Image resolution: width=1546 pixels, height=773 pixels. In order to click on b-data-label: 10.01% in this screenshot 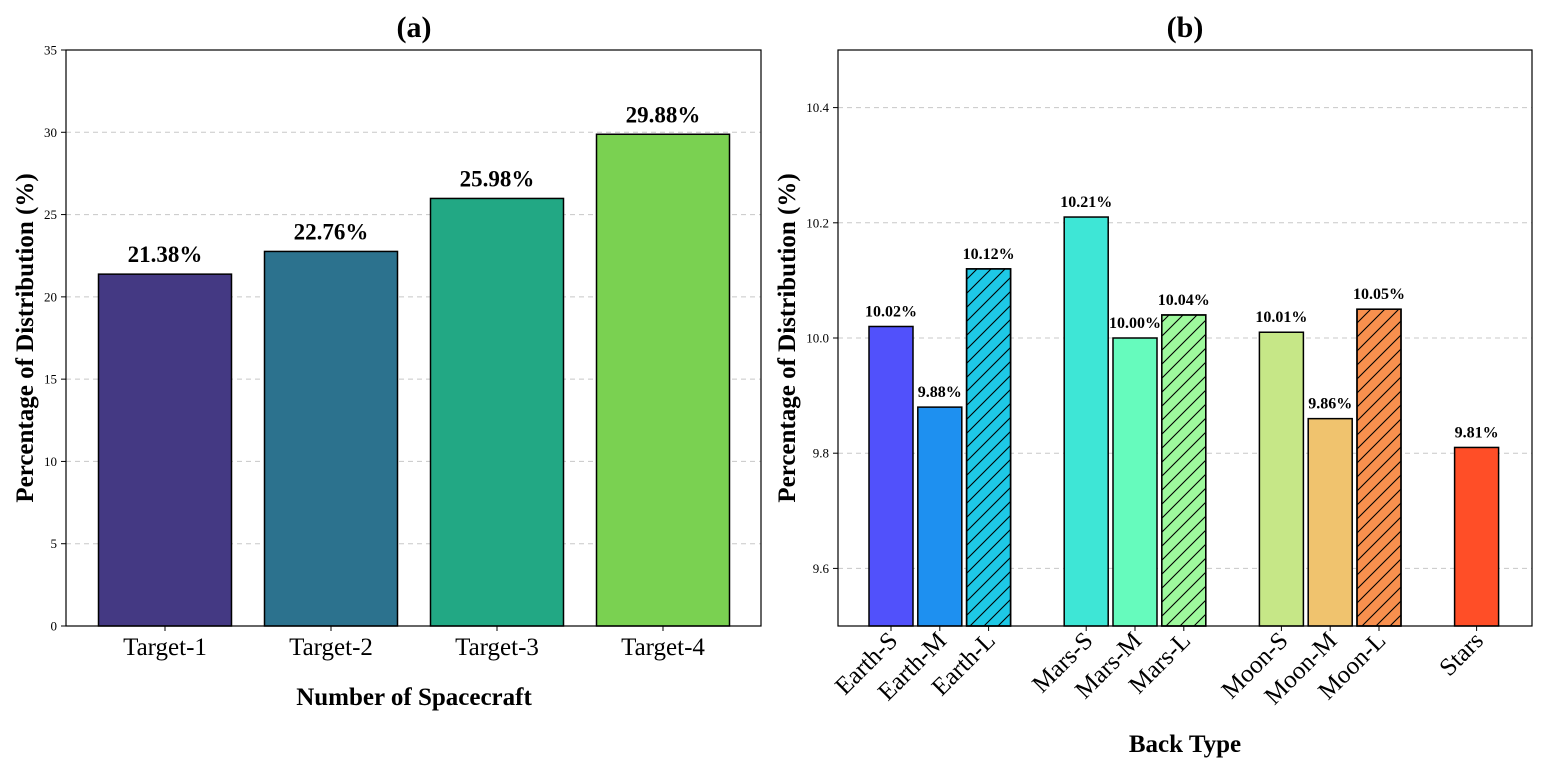, I will do `click(1281, 317)`.